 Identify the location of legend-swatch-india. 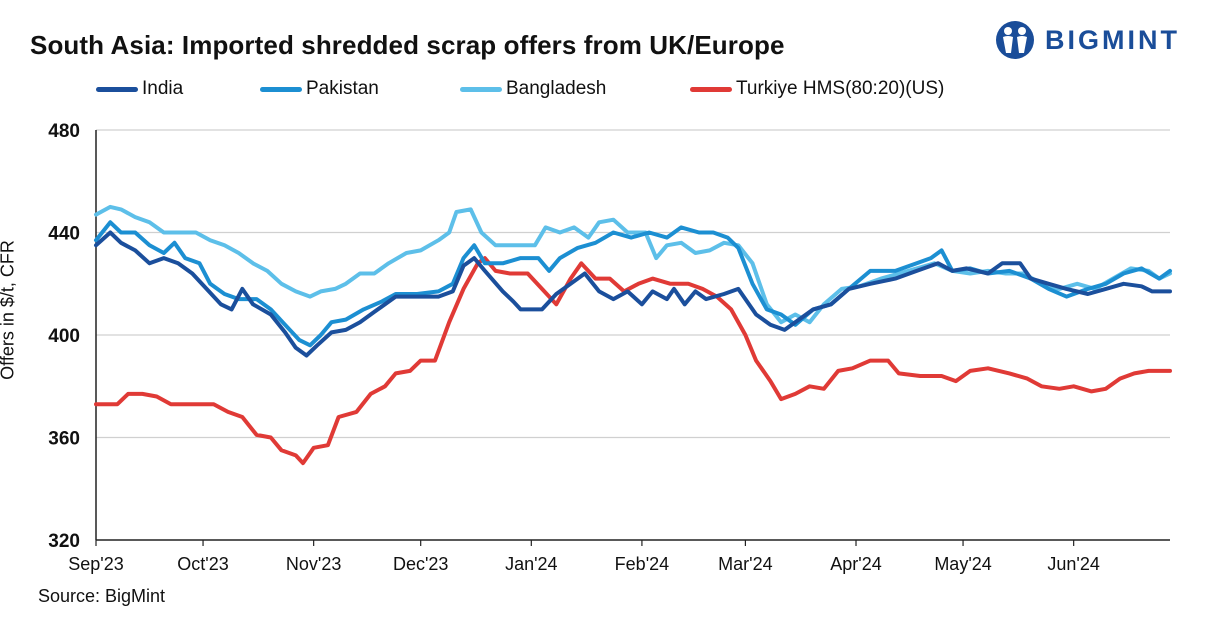
(117, 89).